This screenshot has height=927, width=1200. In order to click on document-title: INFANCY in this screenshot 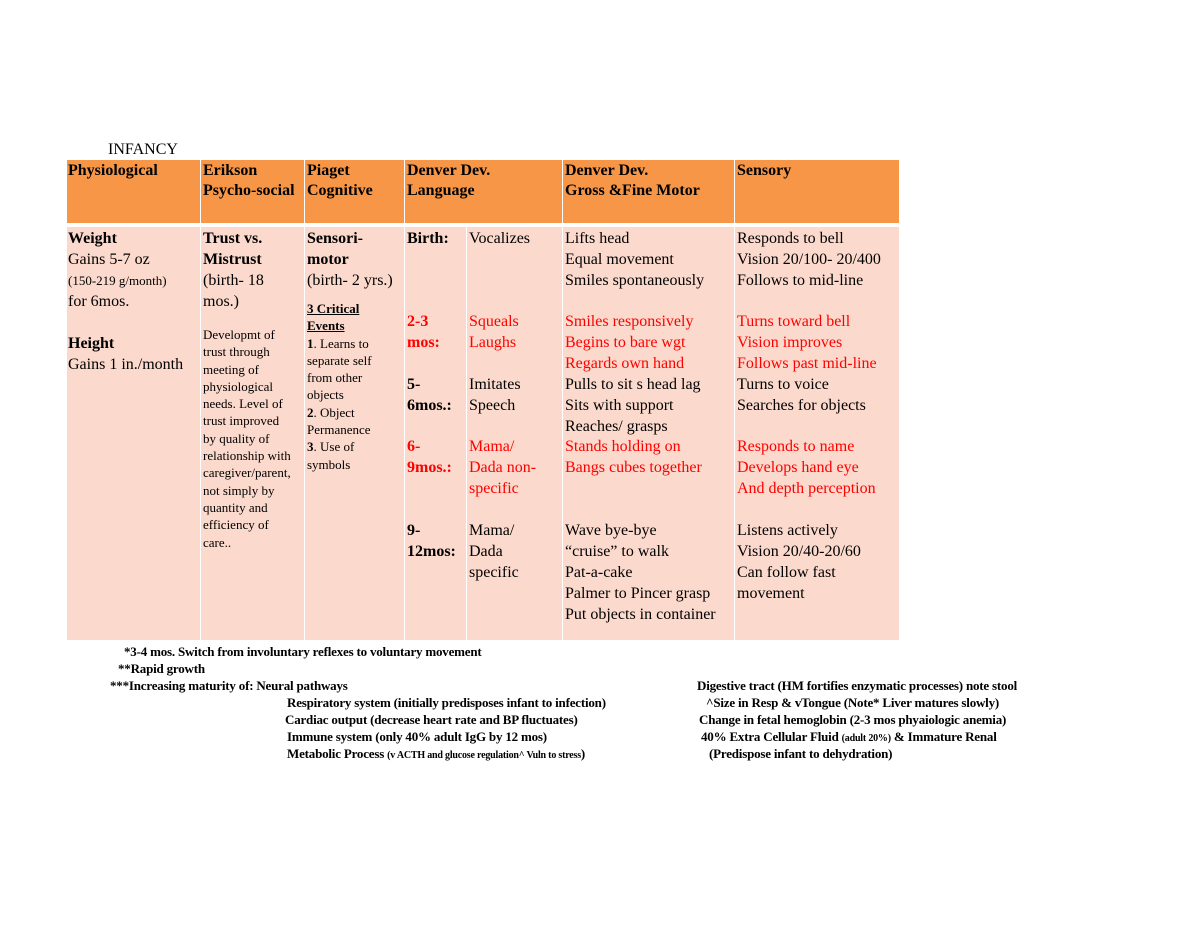, I will do `click(143, 149)`.